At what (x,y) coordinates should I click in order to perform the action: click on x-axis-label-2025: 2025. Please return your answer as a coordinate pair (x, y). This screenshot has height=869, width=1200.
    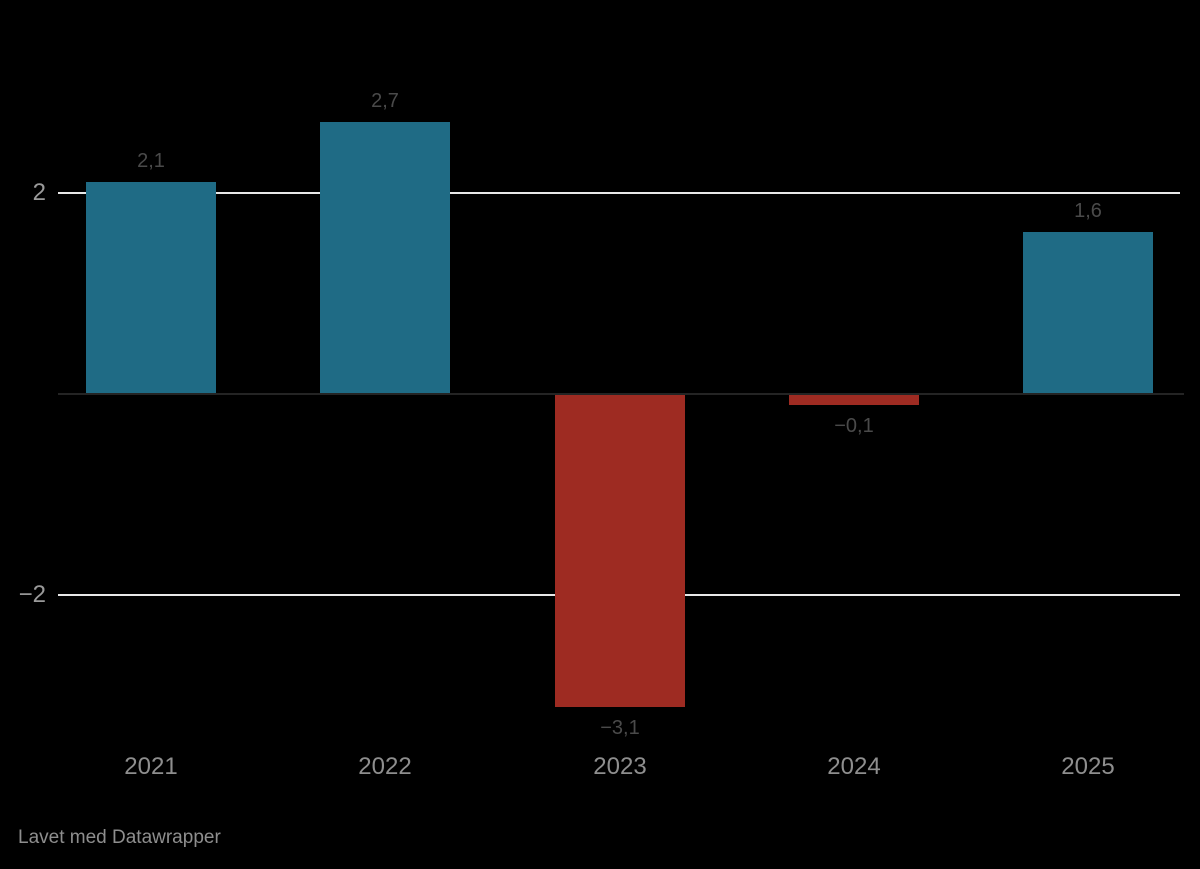
    Looking at the image, I should click on (1088, 766).